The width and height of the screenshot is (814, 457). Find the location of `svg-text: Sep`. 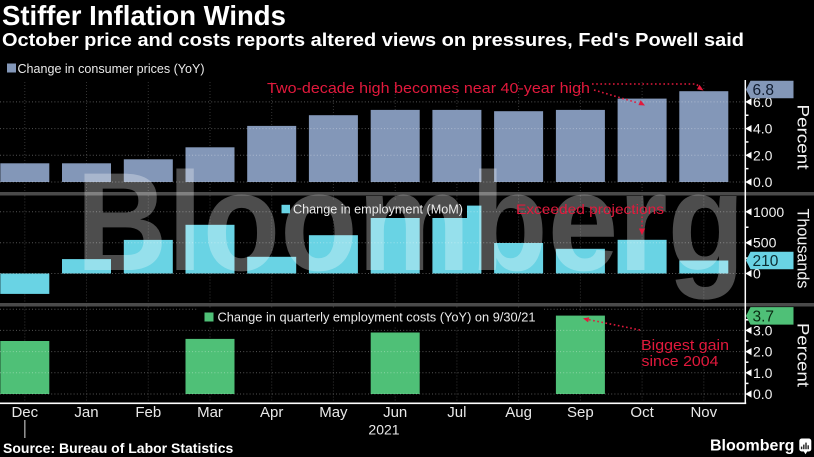

svg-text: Sep is located at coordinates (580, 412).